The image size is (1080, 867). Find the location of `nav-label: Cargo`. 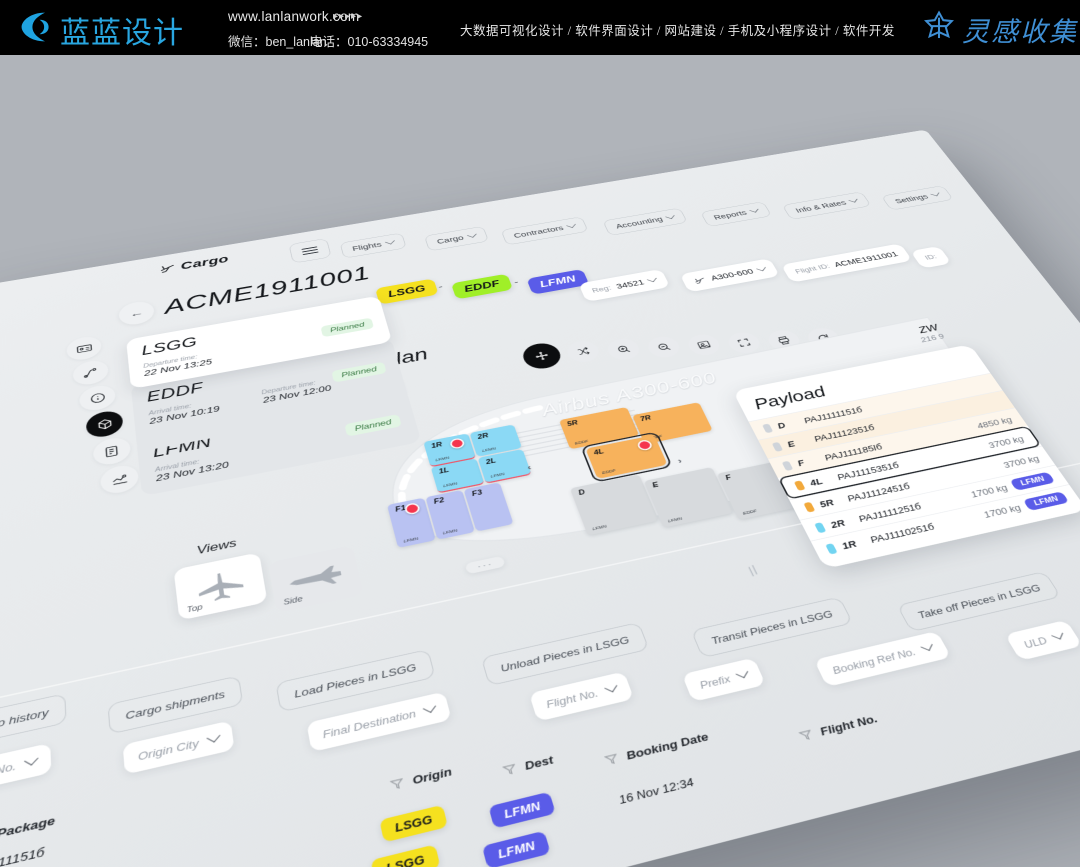

nav-label: Cargo is located at coordinates (450, 240).